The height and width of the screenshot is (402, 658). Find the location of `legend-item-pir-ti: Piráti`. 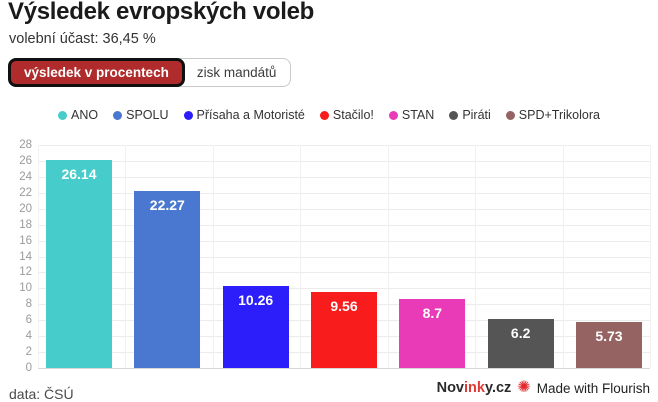

legend-item-pir-ti: Piráti is located at coordinates (470, 115).